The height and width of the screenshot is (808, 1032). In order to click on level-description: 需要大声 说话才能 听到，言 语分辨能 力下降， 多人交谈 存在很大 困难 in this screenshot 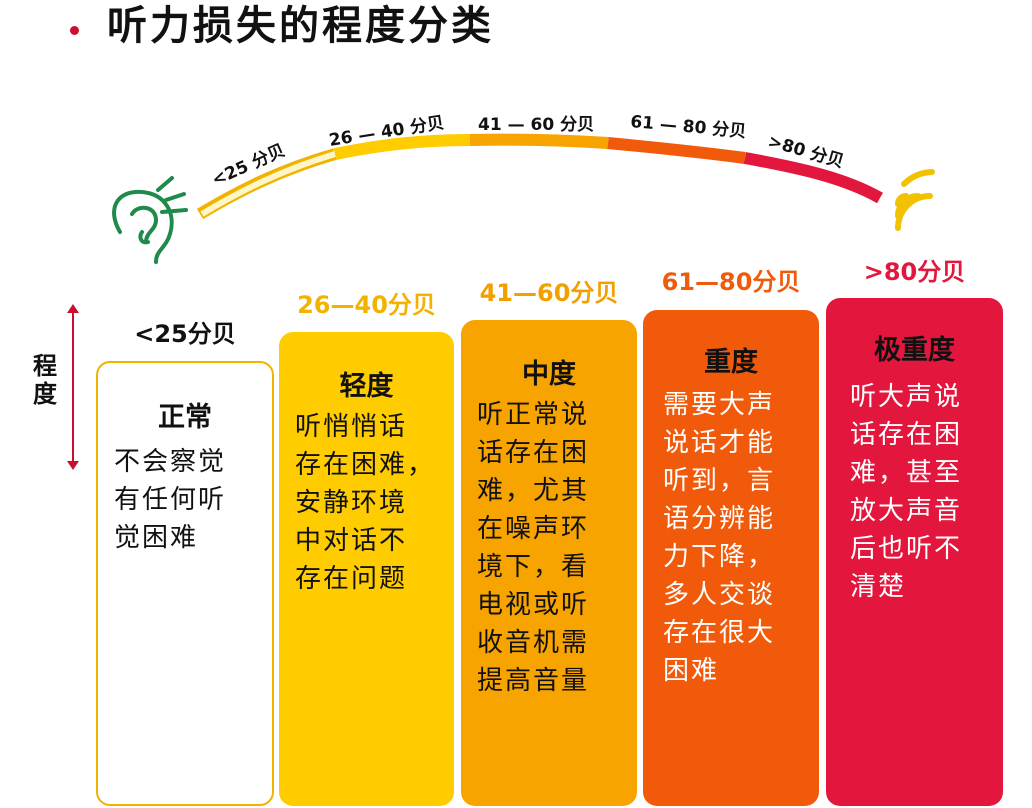, I will do `click(719, 538)`.